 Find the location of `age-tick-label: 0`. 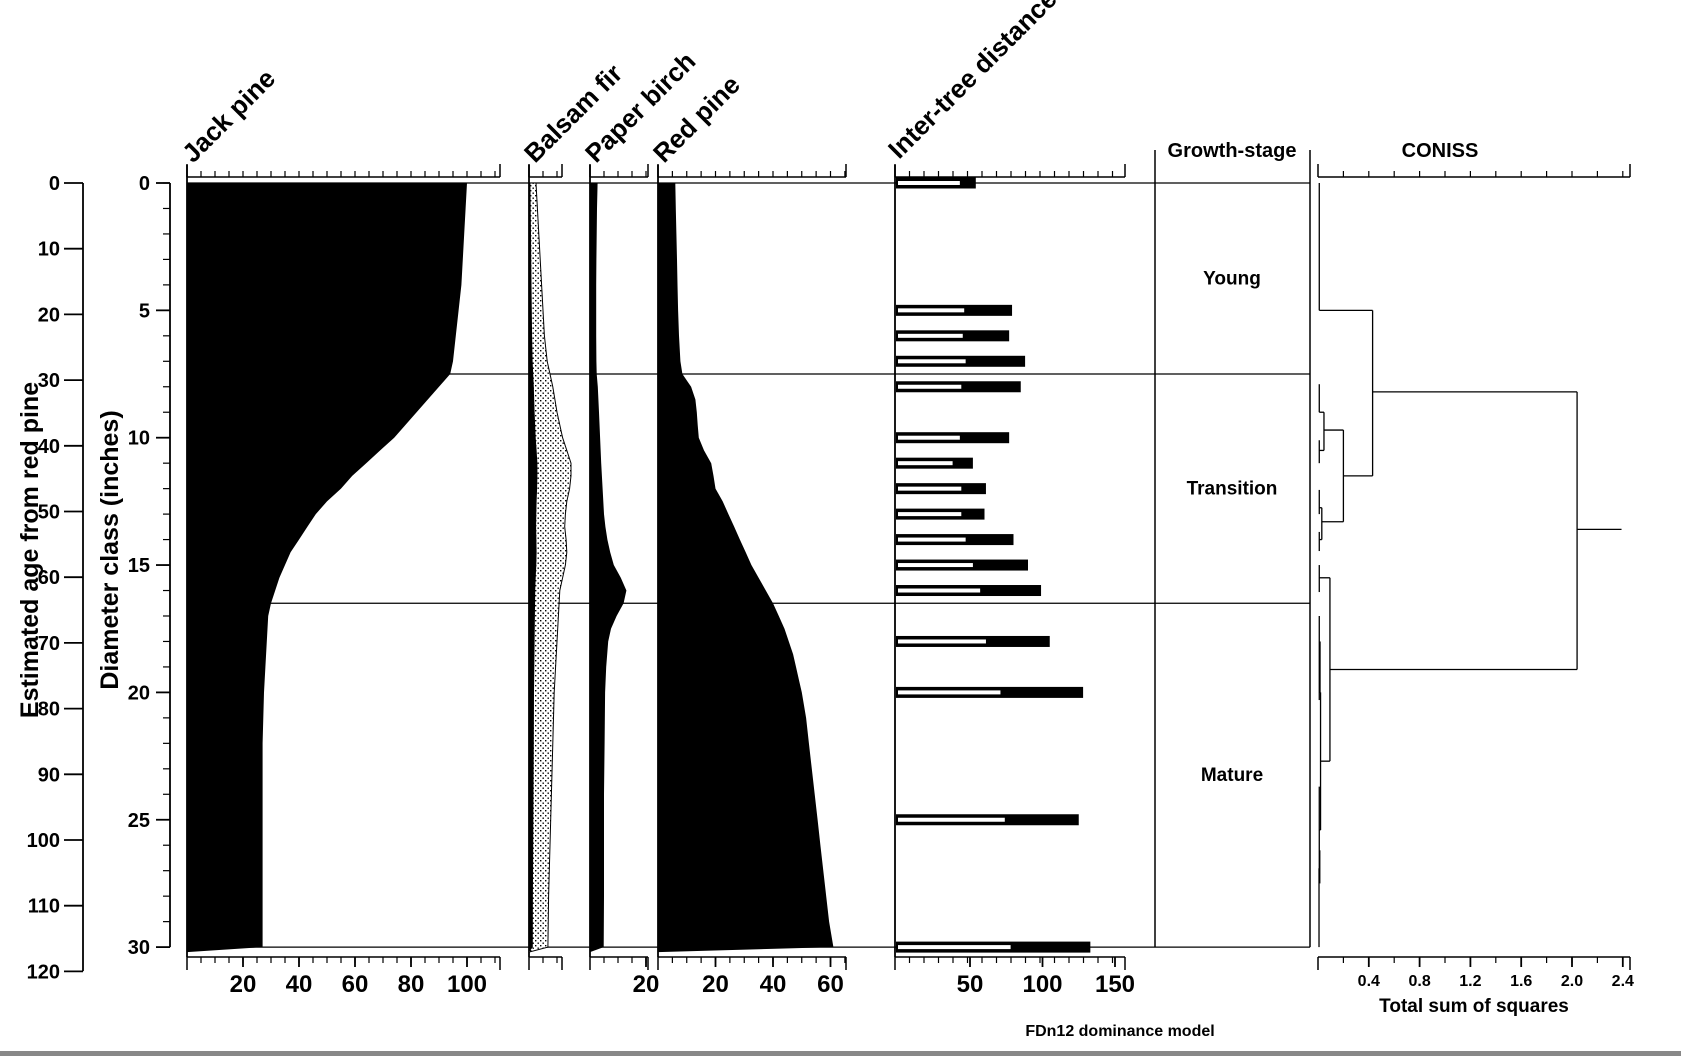

age-tick-label: 0 is located at coordinates (54, 184).